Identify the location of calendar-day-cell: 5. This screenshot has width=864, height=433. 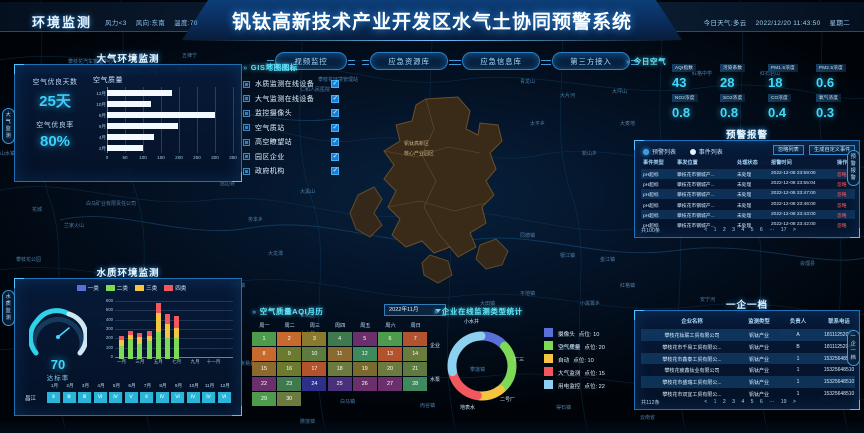
(364, 339).